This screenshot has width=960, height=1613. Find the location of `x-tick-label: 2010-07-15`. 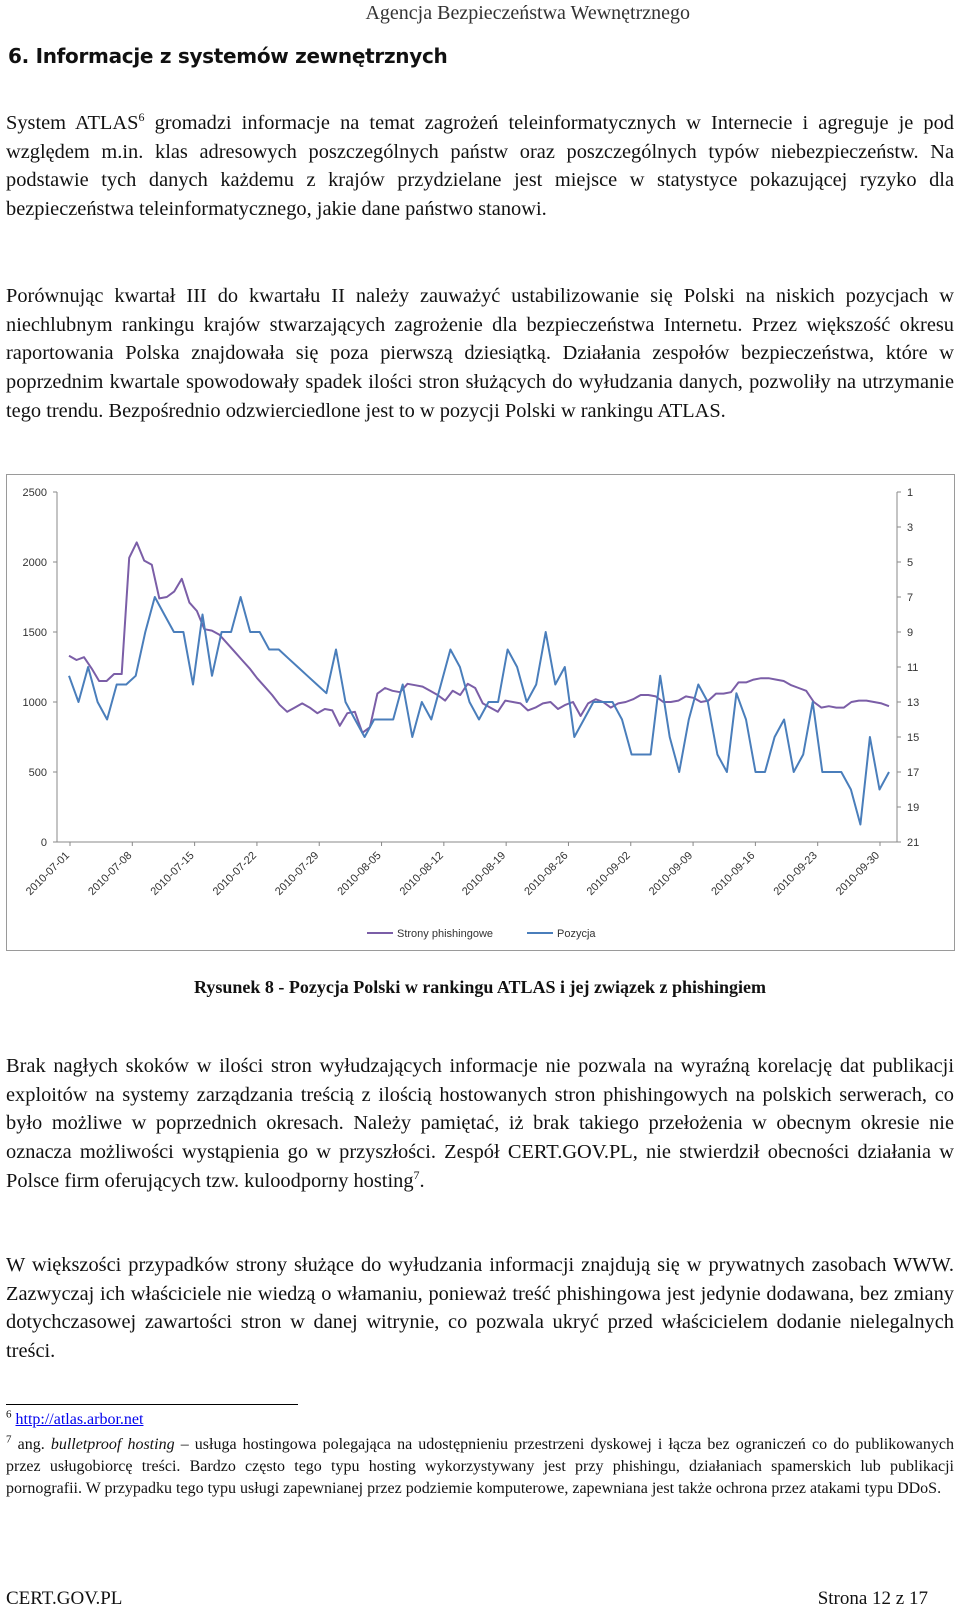

x-tick-label: 2010-07-15 is located at coordinates (172, 874).